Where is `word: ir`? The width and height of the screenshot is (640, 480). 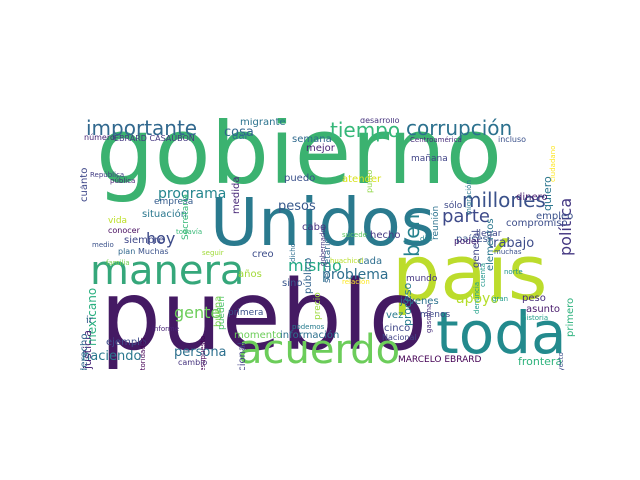
word: ir is located at coordinates (89, 320).